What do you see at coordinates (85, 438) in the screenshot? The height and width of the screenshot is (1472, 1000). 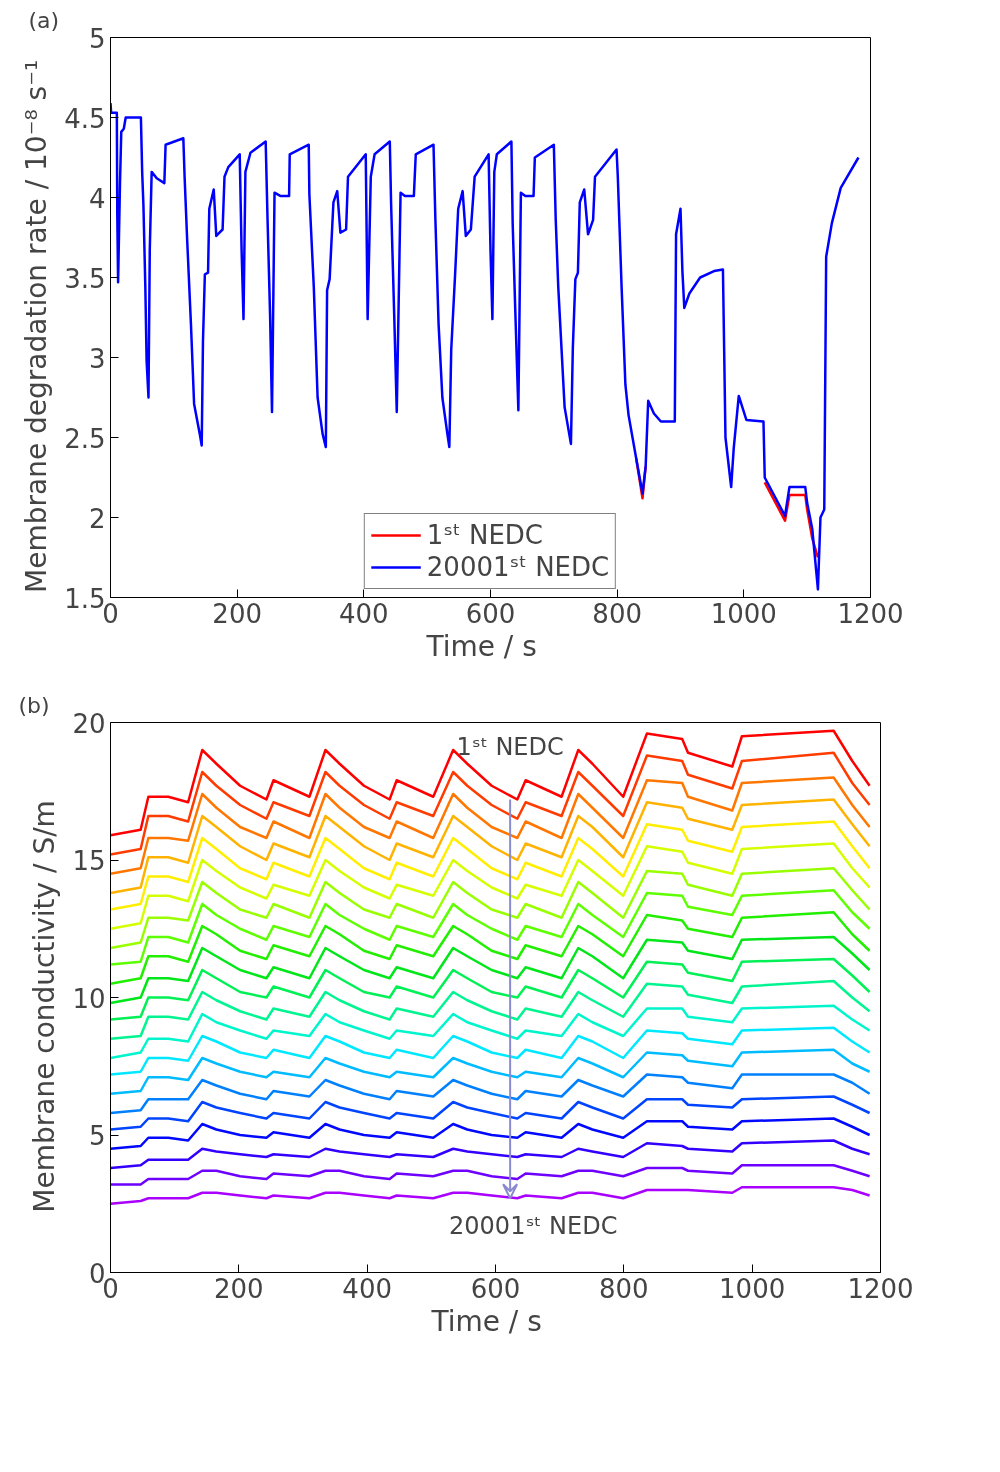 I see `y-tick-label: 2.5` at bounding box center [85, 438].